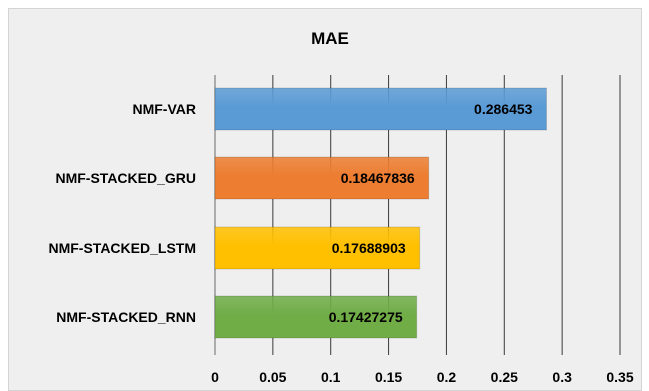 Image resolution: width=649 pixels, height=391 pixels. I want to click on category-label: NMF-VAR, so click(164, 109).